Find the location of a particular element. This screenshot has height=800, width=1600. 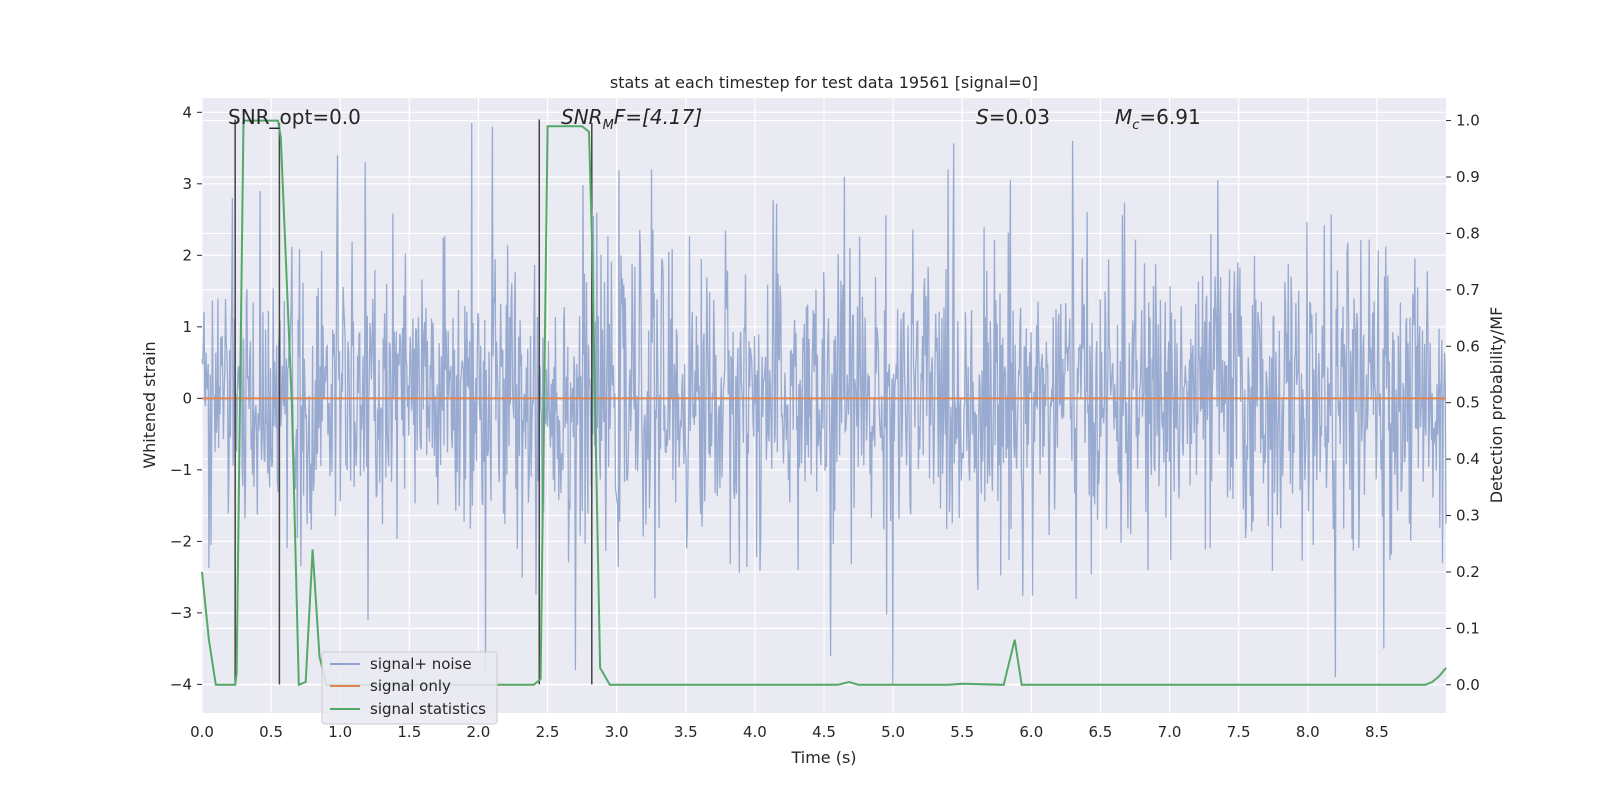

legend-box is located at coordinates (409, 688).